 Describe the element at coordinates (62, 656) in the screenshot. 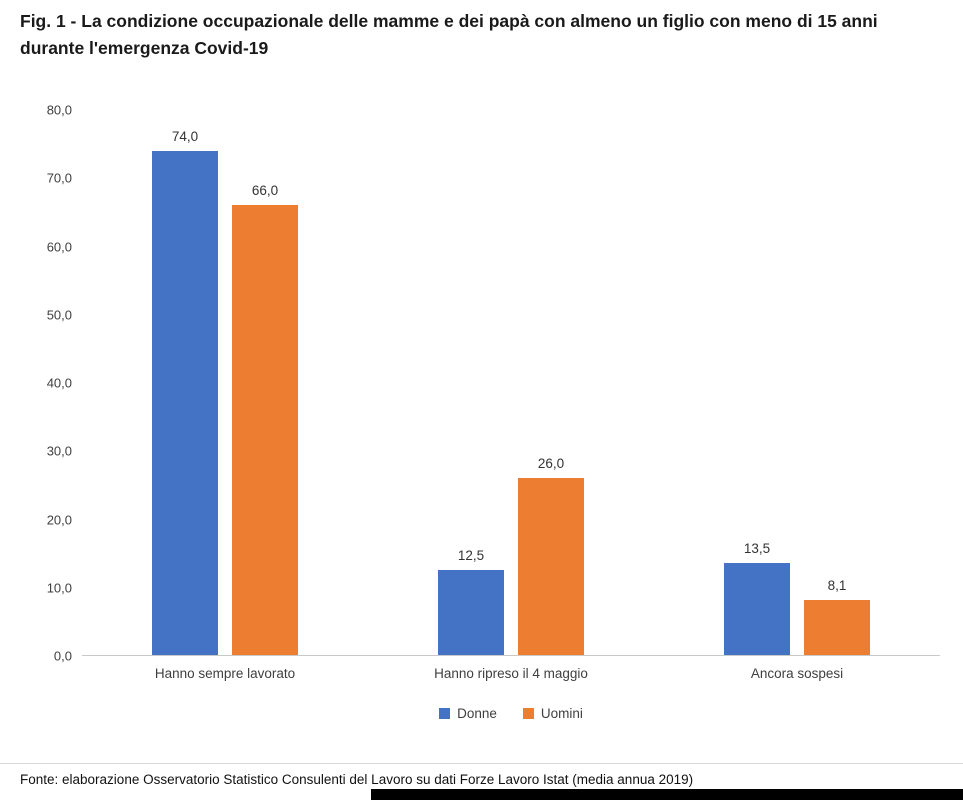

I see `y-tick-label: 0,0` at that location.